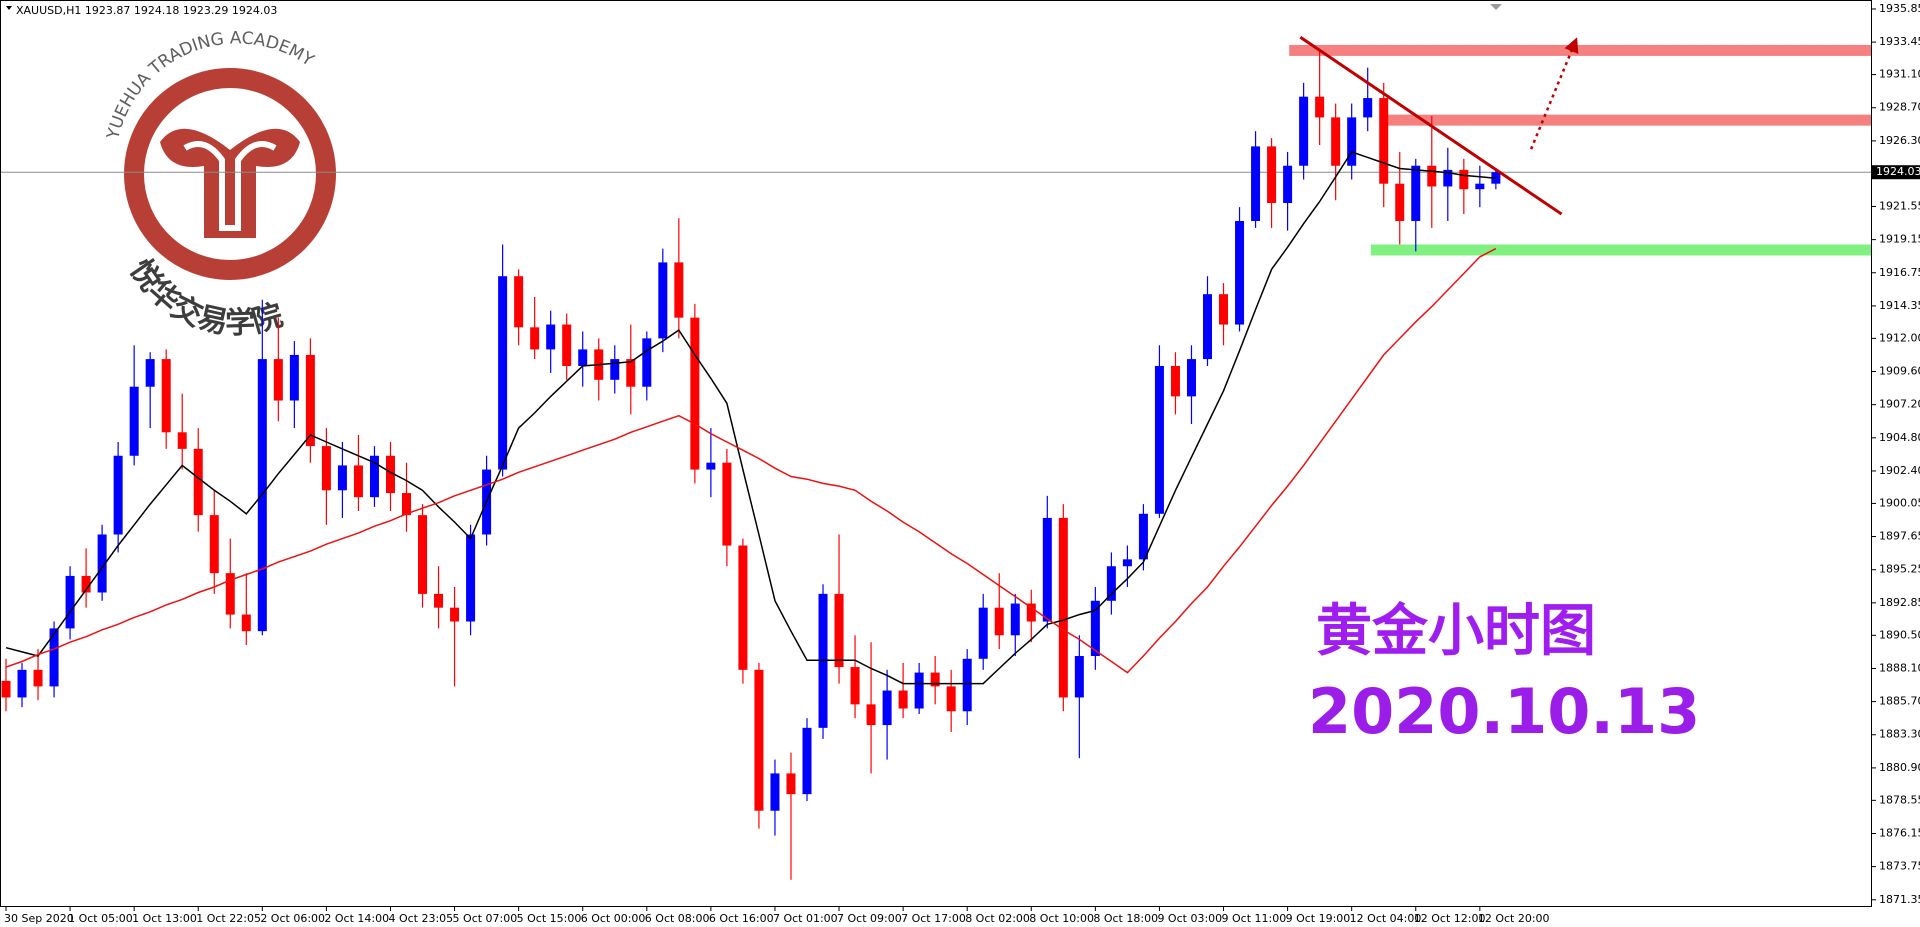 This screenshot has height=927, width=1920. What do you see at coordinates (100, 918) in the screenshot?
I see `x-tick-label: 1 Oct 05:00` at bounding box center [100, 918].